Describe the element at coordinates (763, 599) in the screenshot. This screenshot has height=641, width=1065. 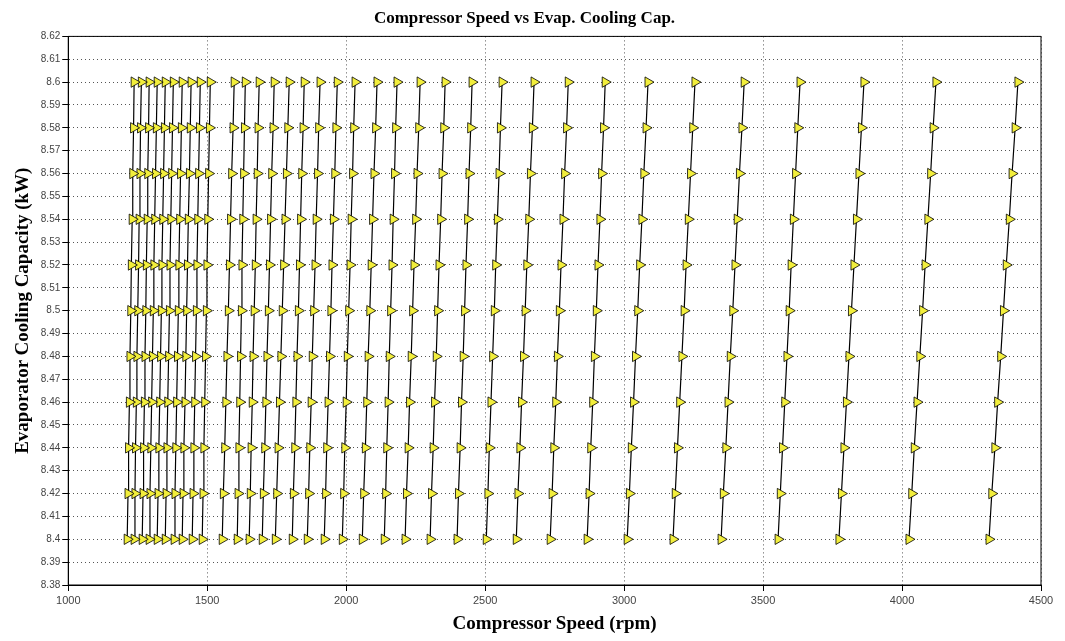
I see `x-tick-label: 3500` at that location.